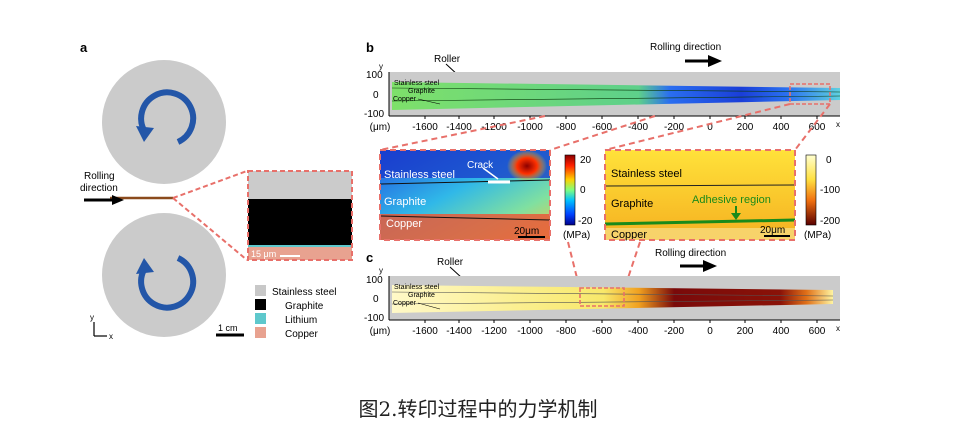  I want to click on inset-right-adhesive-line, so click(700, 222).